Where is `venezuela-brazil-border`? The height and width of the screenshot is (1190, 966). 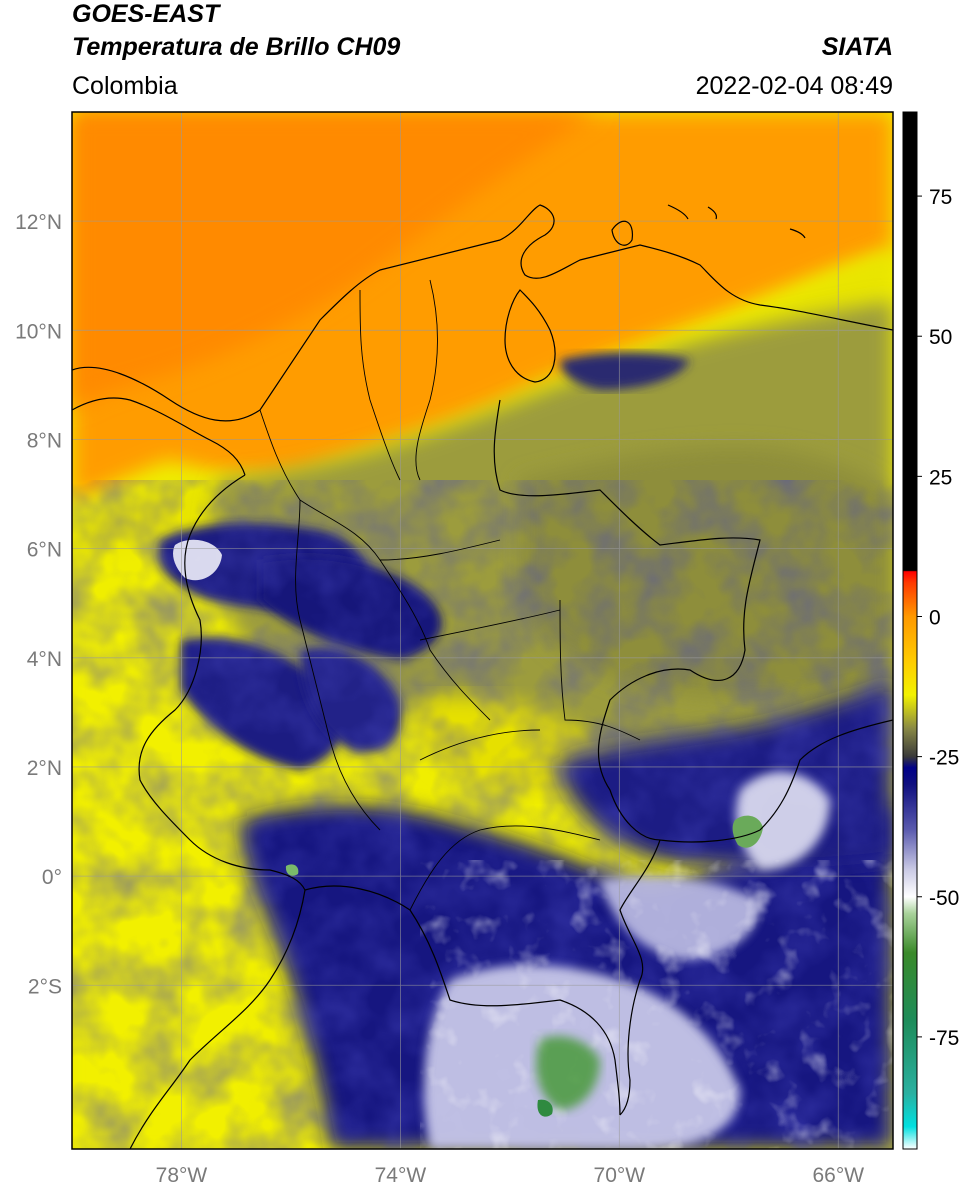
venezuela-brazil-border is located at coordinates (776, 781).